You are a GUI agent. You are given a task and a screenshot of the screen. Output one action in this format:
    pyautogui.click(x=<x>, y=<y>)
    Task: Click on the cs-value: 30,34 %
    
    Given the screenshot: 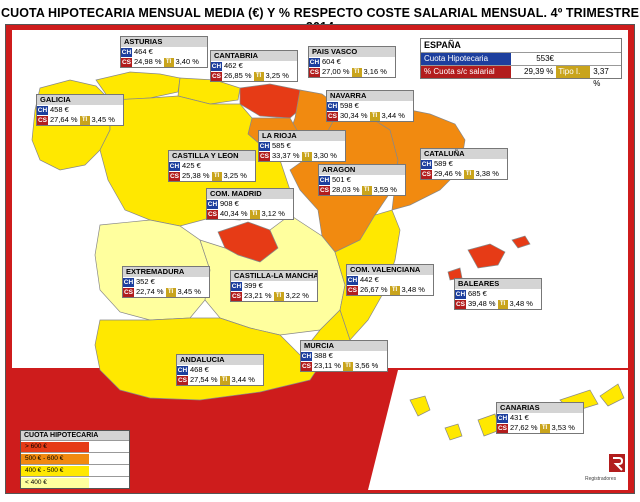 What is the action you would take?
    pyautogui.click(x=354, y=115)
    